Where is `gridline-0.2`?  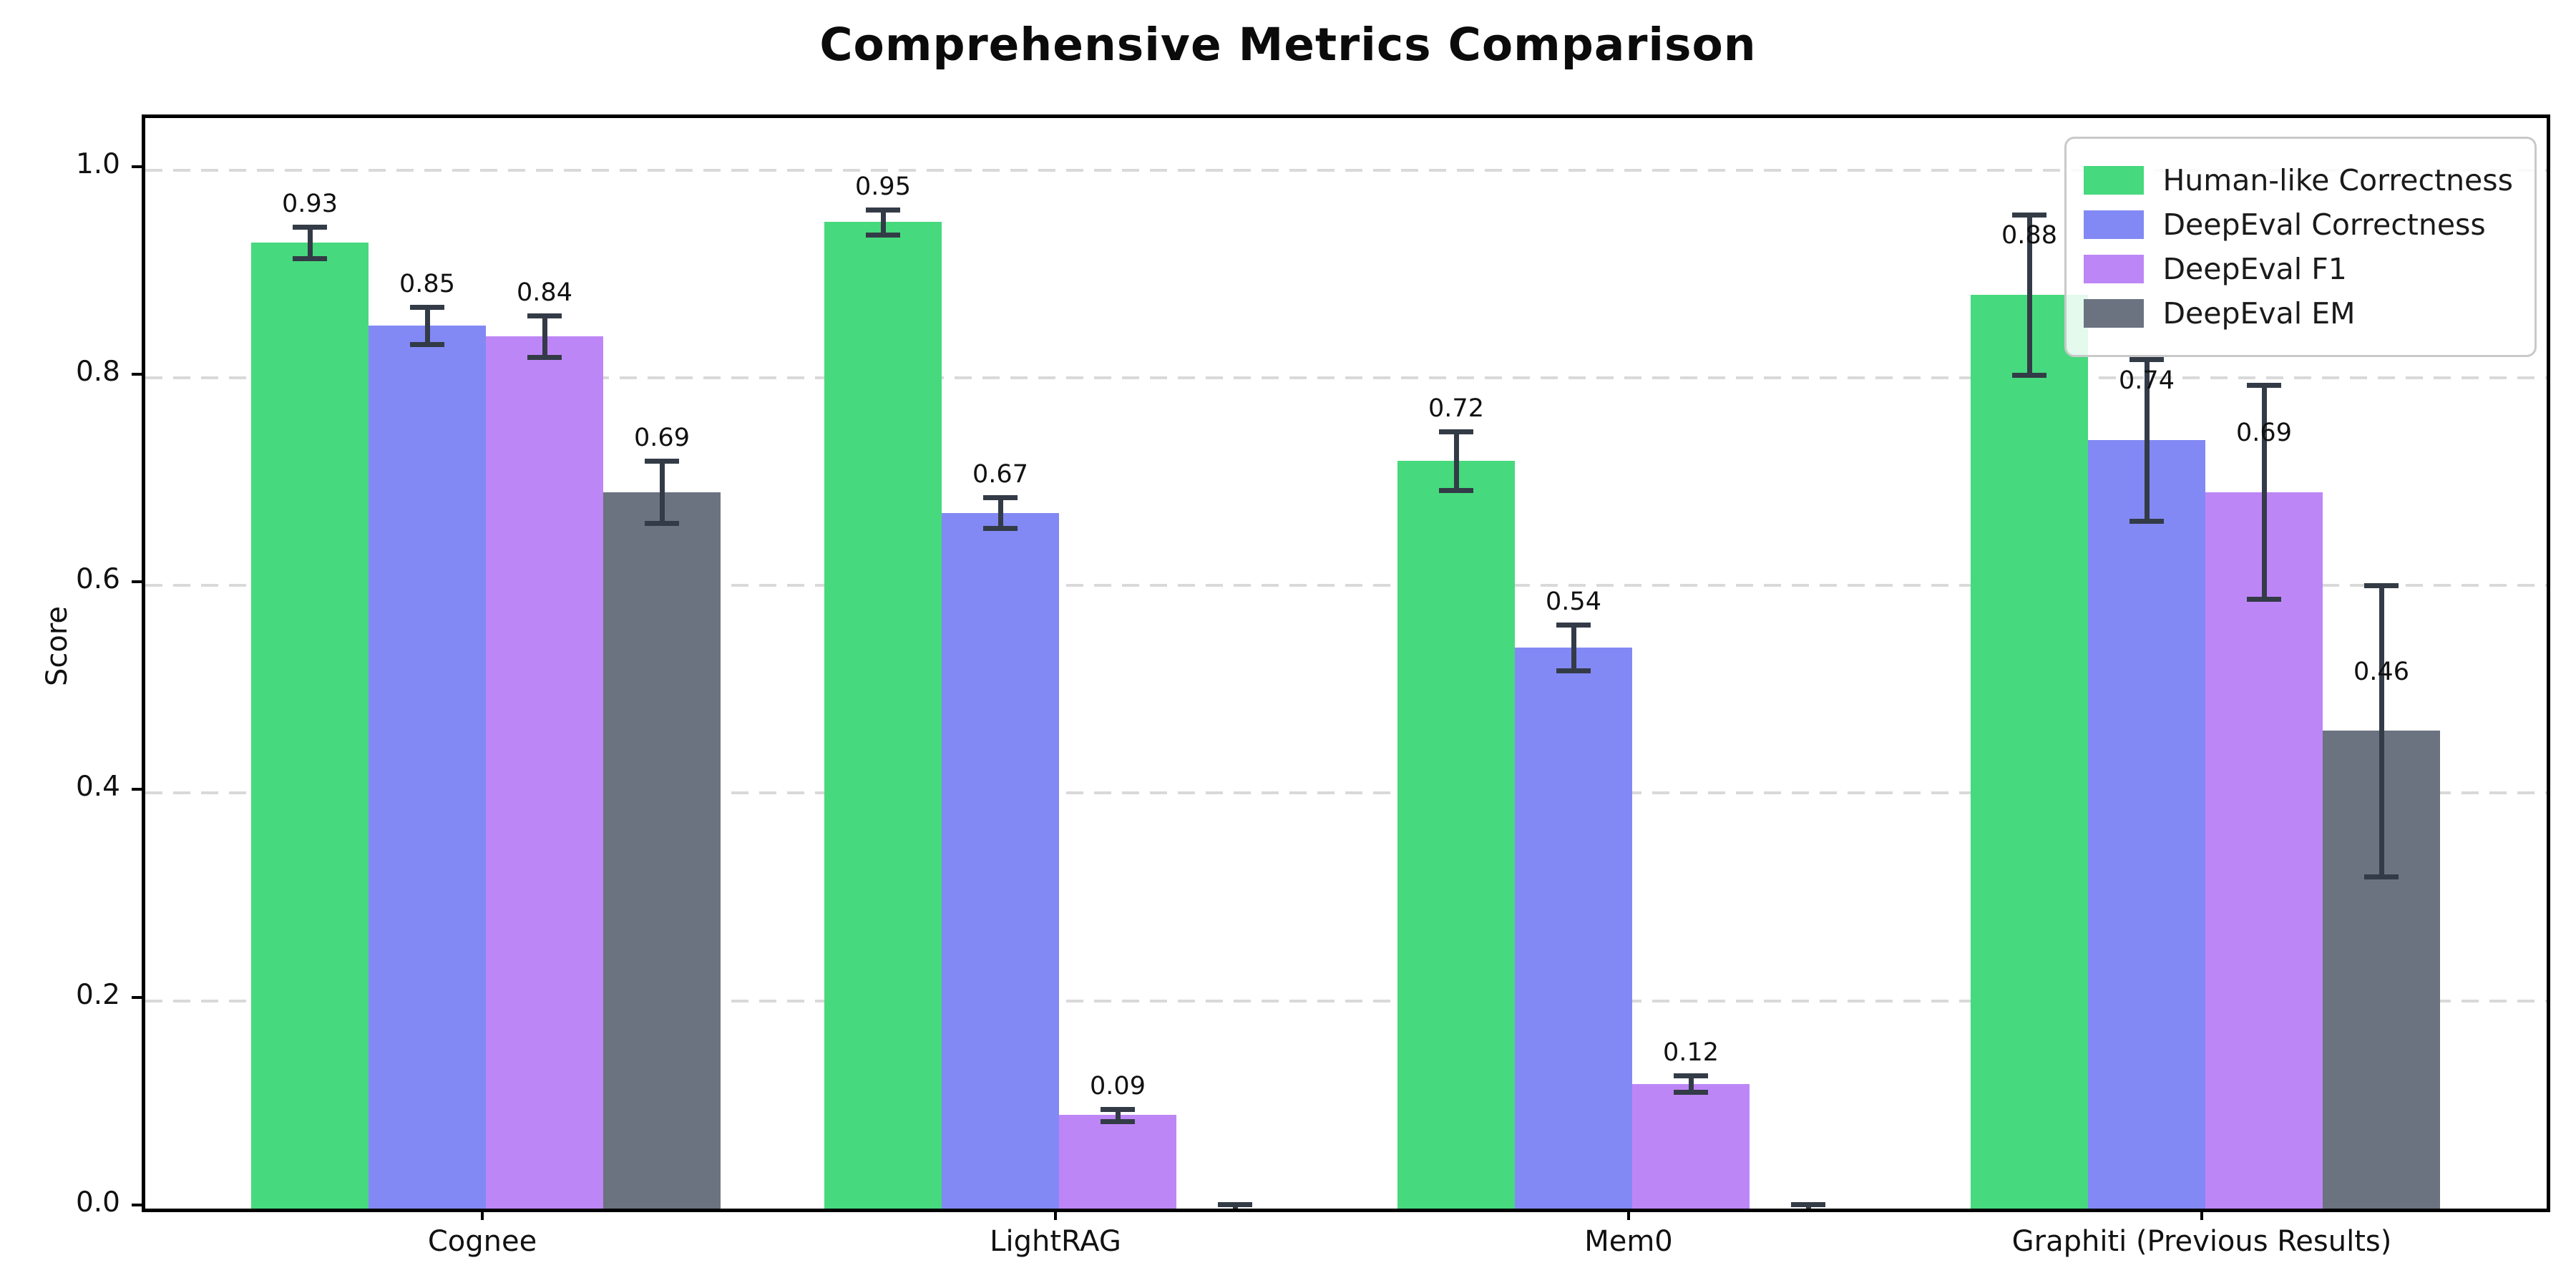
gridline-0.2 is located at coordinates (1346, 1000).